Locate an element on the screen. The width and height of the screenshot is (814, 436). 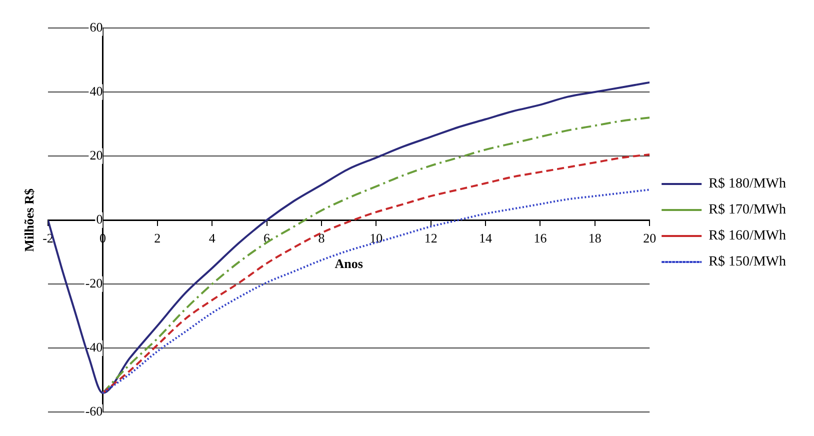
y-tick-label: 60 is located at coordinates (96, 26).